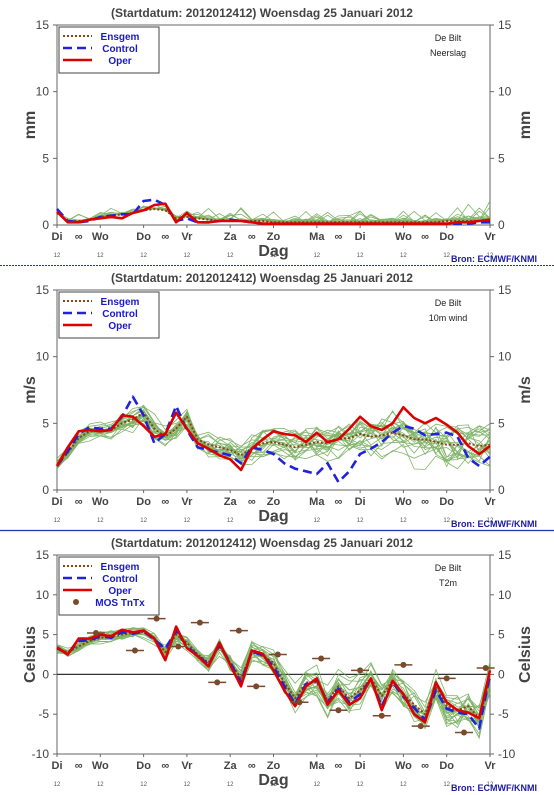  Describe the element at coordinates (448, 568) in the screenshot. I see `location-label: De Bilt` at that location.